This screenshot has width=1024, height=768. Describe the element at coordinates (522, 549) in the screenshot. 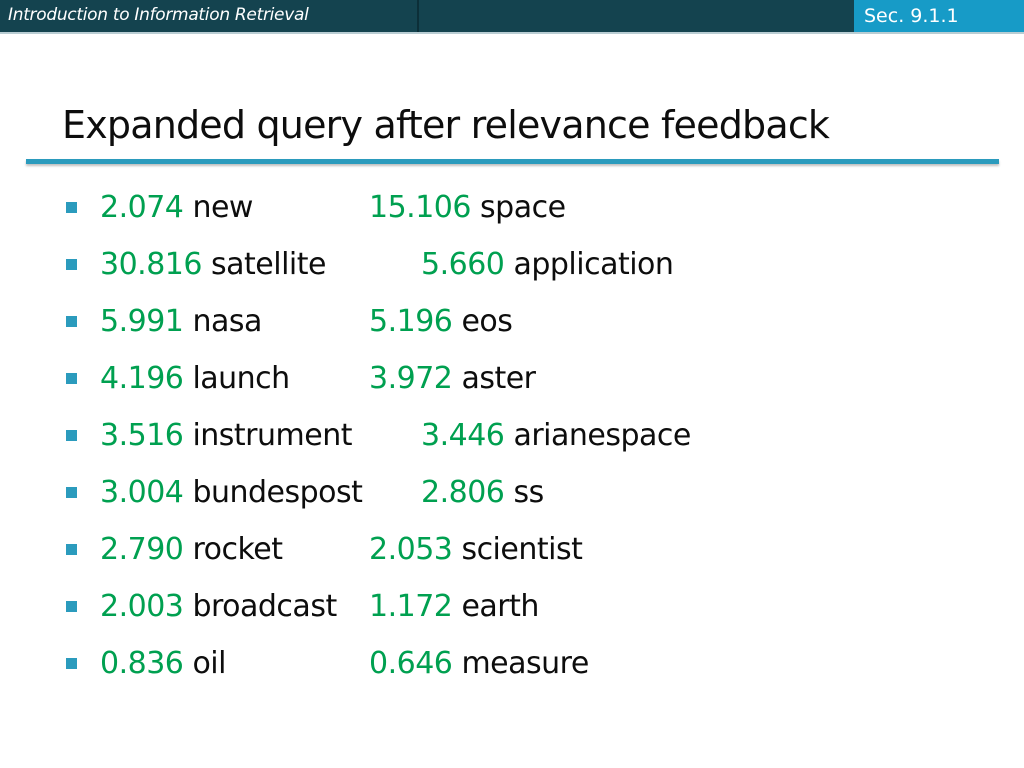

I see `term-text: scientist` at that location.